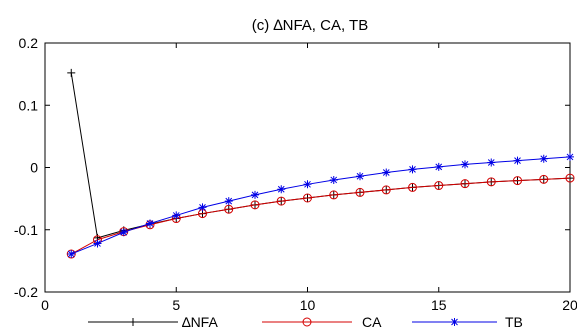 The width and height of the screenshot is (577, 335). What do you see at coordinates (322, 322) in the screenshot?
I see `legend-item-ca: CA` at bounding box center [322, 322].